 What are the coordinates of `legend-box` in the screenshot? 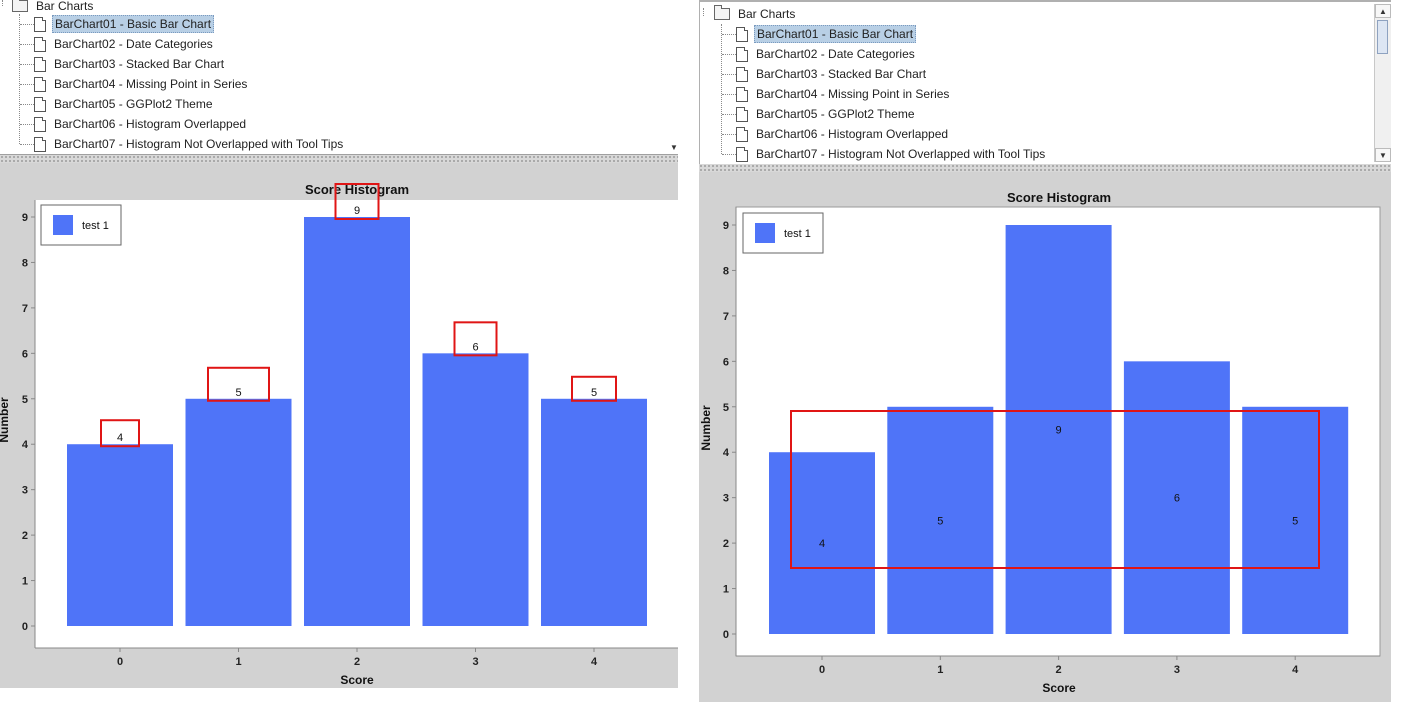 It's located at (81, 225).